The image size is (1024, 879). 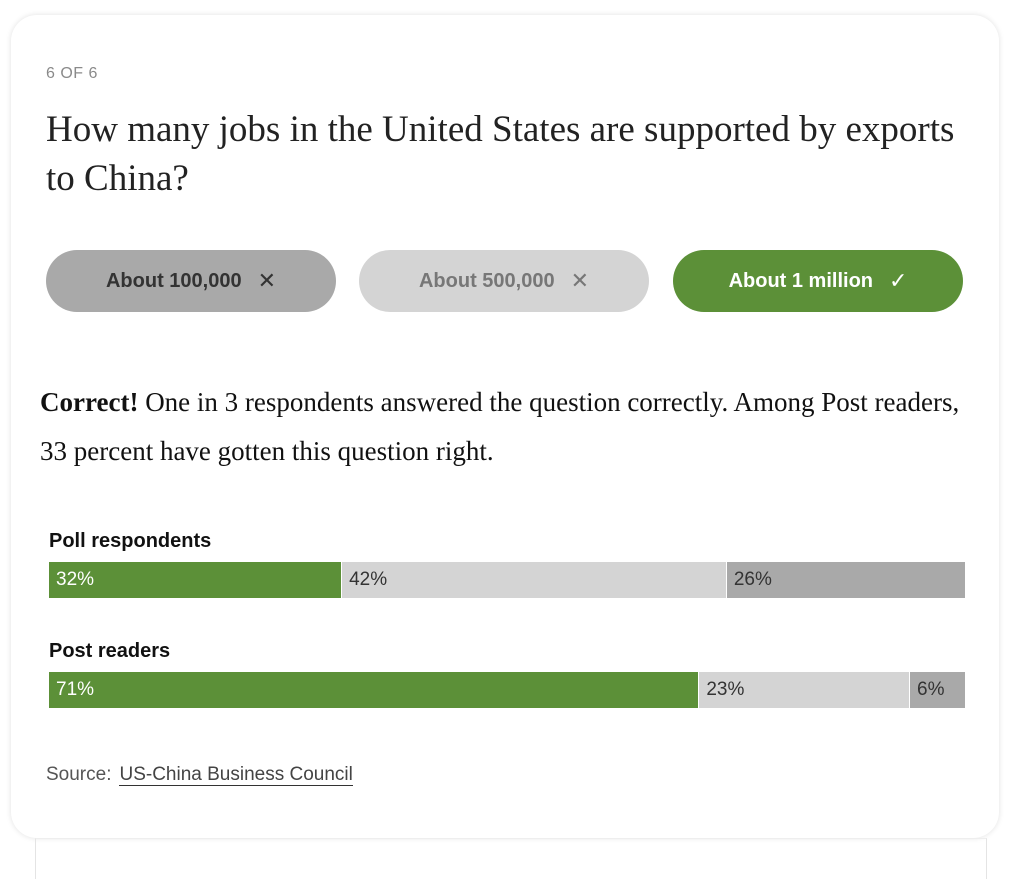 I want to click on bar-segment: 23%, so click(x=805, y=690).